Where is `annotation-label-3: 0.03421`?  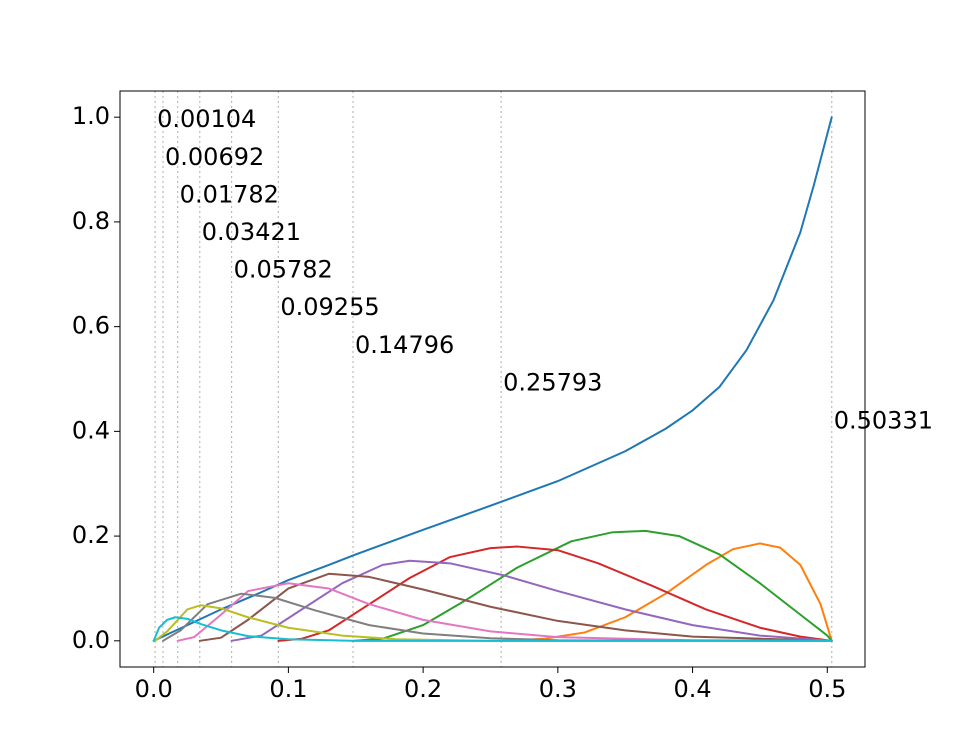
annotation-label-3: 0.03421 is located at coordinates (251, 232).